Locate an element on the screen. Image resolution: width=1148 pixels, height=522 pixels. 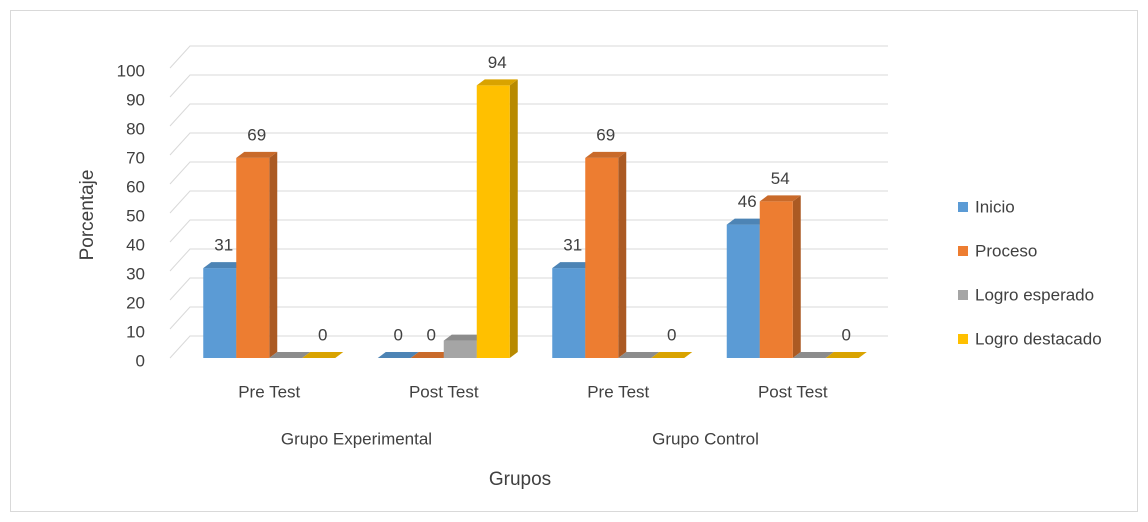
y-tick-label: 20 is located at coordinates (135, 302).